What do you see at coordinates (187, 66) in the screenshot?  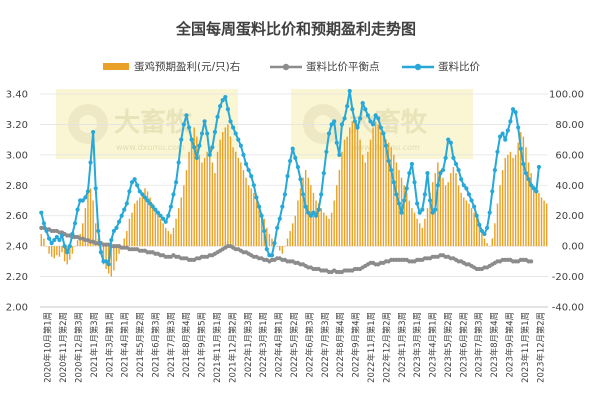 I see `legend-label-profit: 蛋鸡预期盈利(元/只)右` at bounding box center [187, 66].